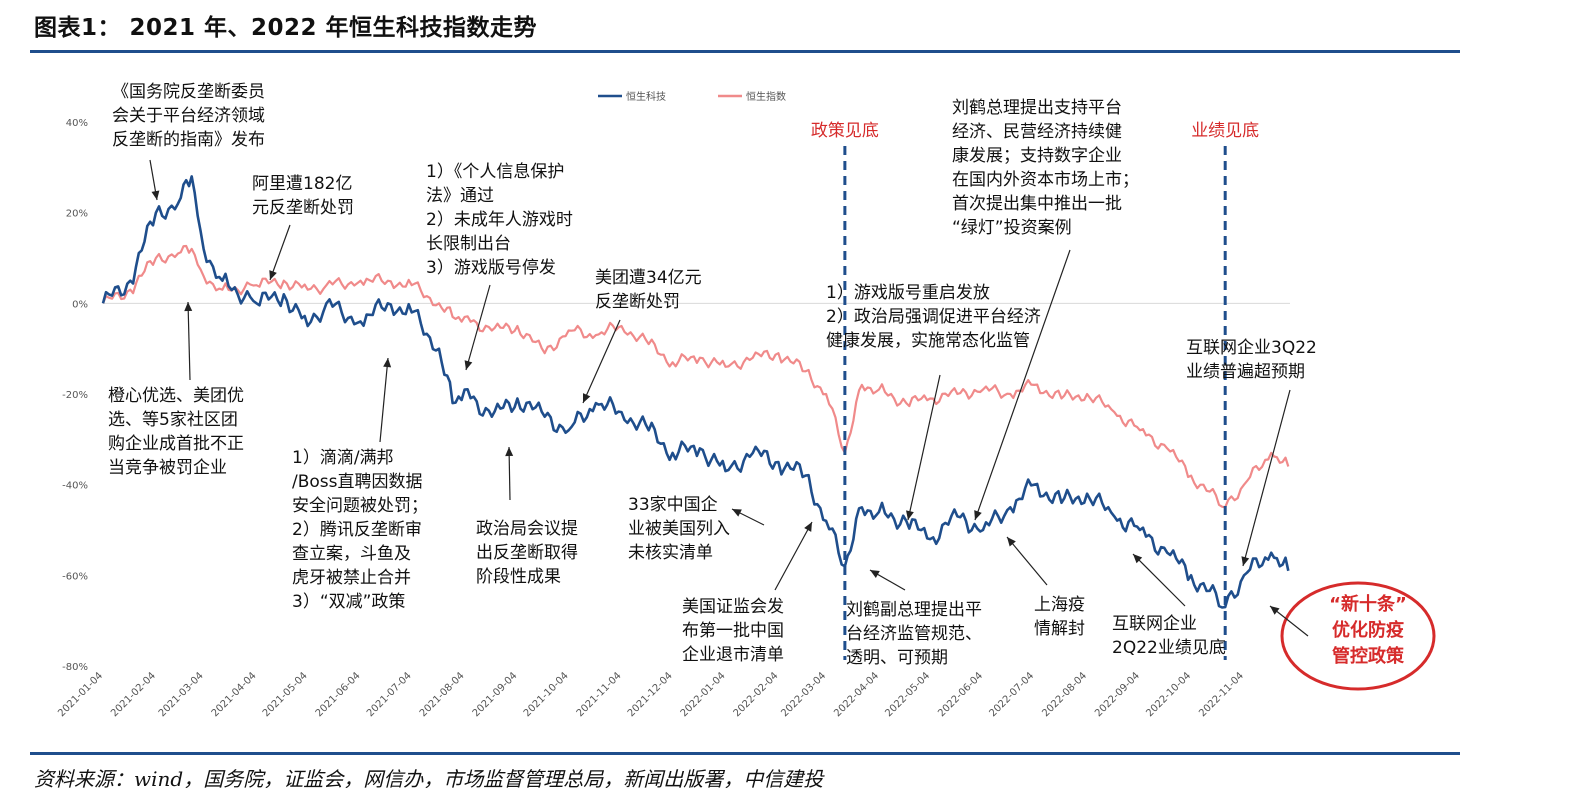 Image resolution: width=1587 pixels, height=802 pixels. What do you see at coordinates (389, 694) in the screenshot?
I see `x-tick-label: 2021-07-04` at bounding box center [389, 694].